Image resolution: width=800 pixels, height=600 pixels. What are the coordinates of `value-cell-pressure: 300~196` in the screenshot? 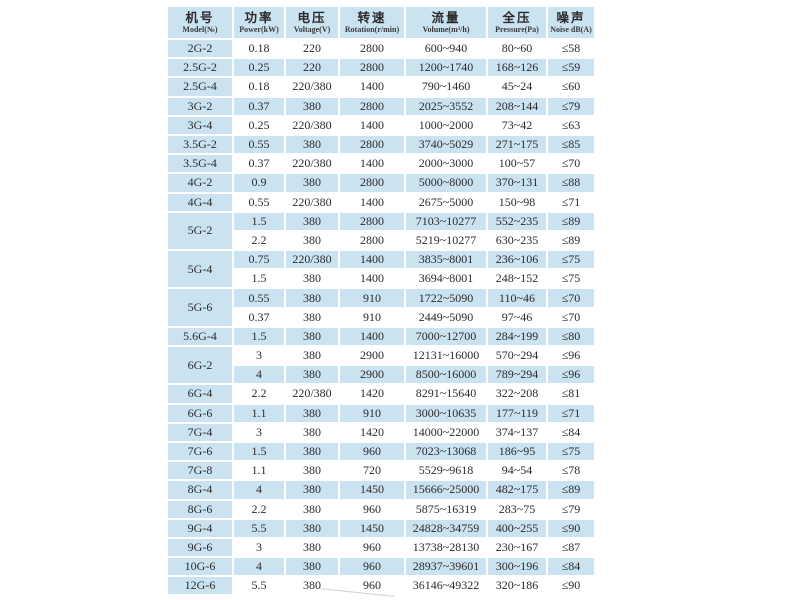 It's located at (517, 567).